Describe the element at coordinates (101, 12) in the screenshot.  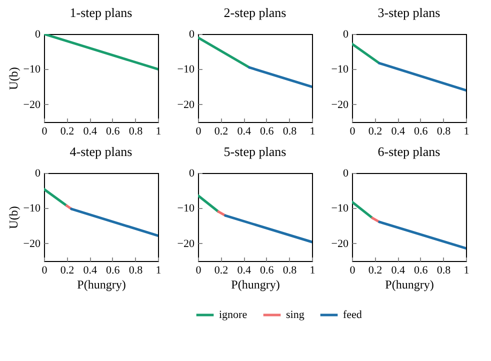
I see `chart-title: 1-step plans` at that location.